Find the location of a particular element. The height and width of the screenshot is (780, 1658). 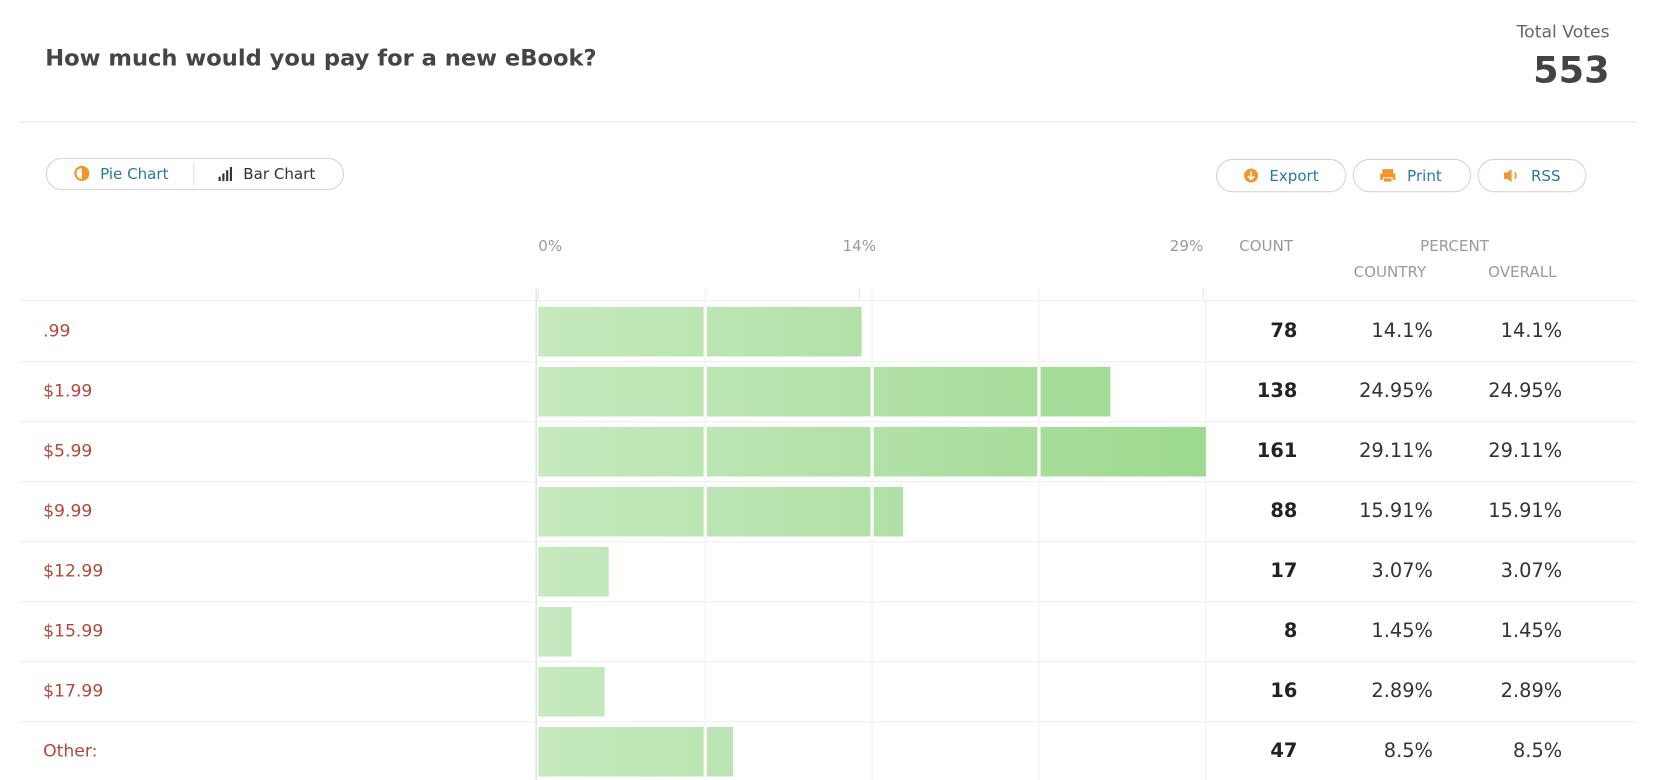

count-value: 16 is located at coordinates (1283, 690).